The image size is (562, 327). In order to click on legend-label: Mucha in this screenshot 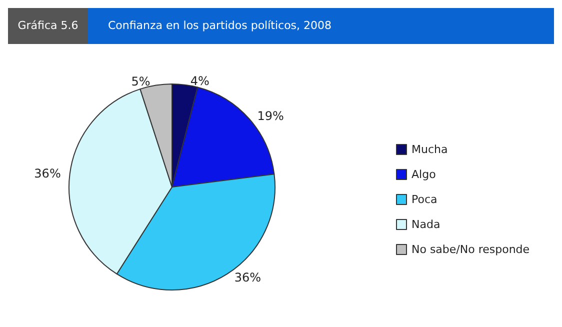, I will do `click(430, 149)`.